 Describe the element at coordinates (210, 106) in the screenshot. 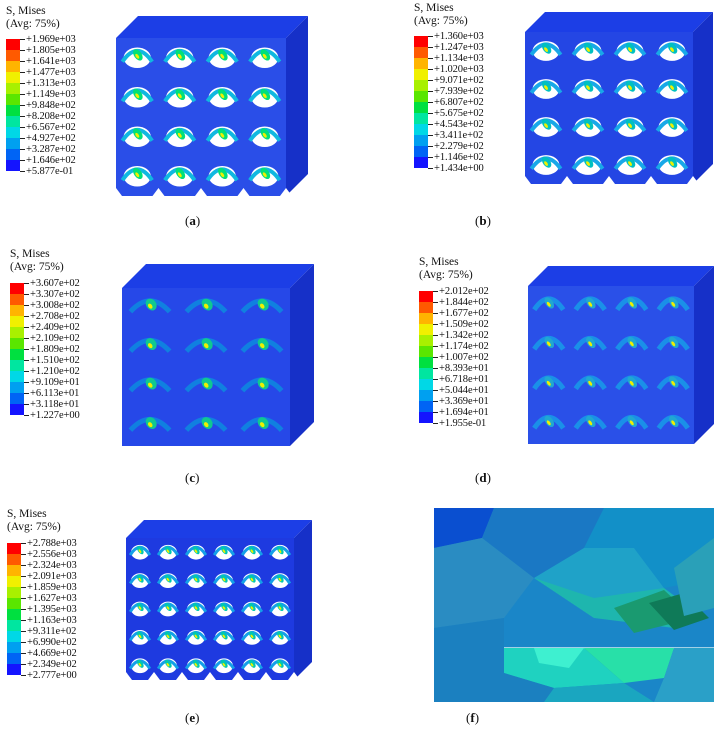

I see `lattice-model-a` at that location.